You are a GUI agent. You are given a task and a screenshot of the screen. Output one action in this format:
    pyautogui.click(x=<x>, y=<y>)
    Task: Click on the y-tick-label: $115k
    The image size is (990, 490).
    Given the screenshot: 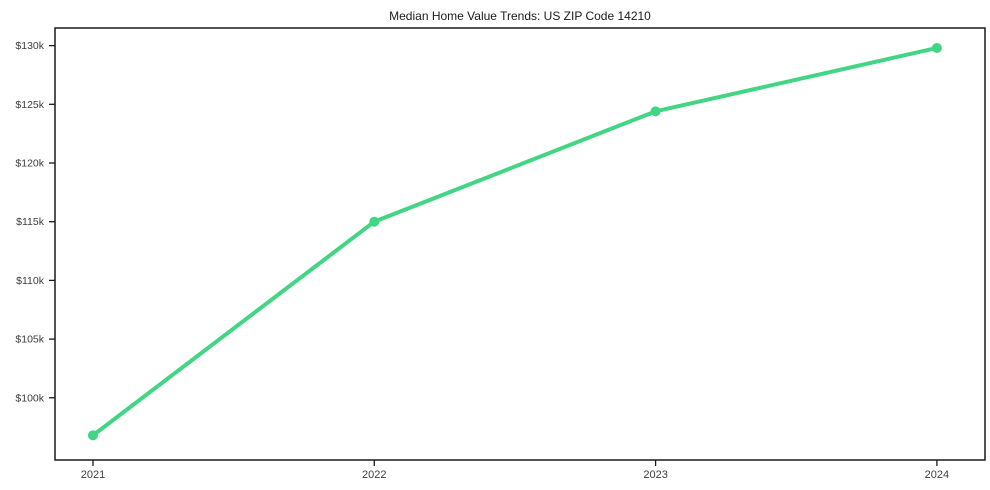 What is the action you would take?
    pyautogui.click(x=30, y=222)
    